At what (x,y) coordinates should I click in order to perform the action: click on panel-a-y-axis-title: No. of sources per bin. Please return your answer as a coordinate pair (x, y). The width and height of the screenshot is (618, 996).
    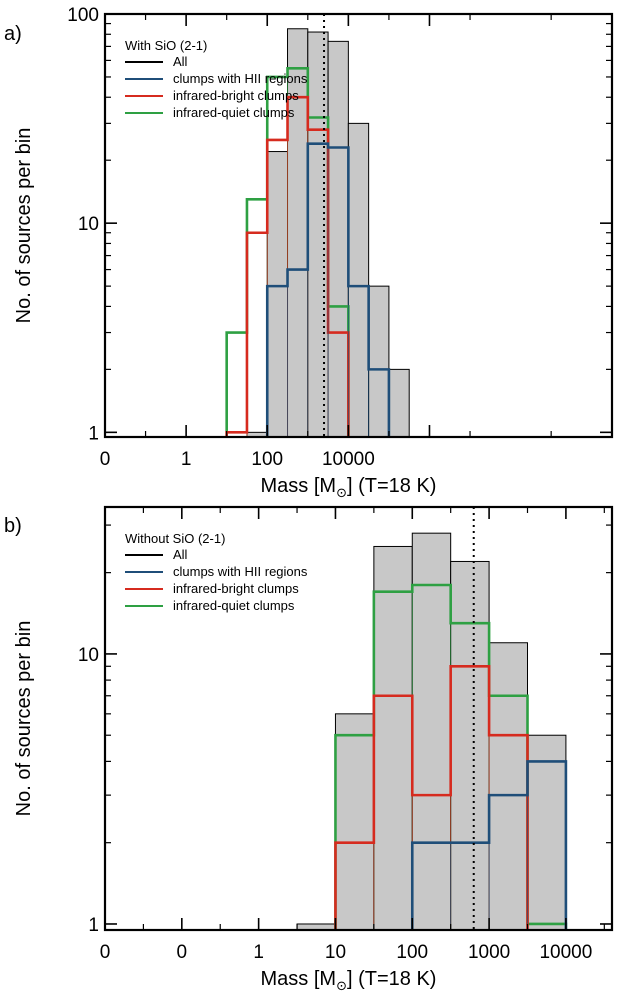
    Looking at the image, I should click on (24, 226).